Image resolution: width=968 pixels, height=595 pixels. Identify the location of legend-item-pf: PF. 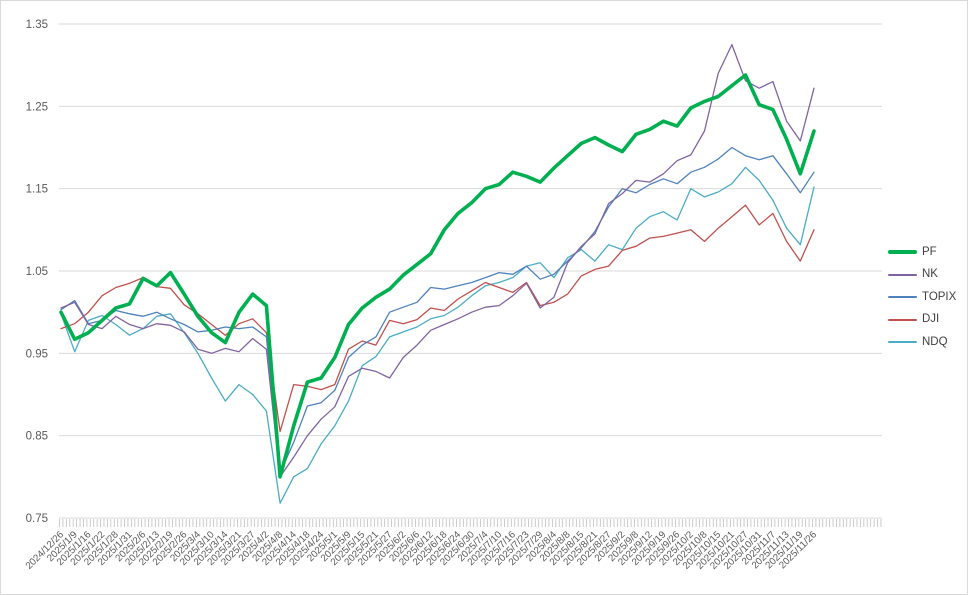
(922, 252).